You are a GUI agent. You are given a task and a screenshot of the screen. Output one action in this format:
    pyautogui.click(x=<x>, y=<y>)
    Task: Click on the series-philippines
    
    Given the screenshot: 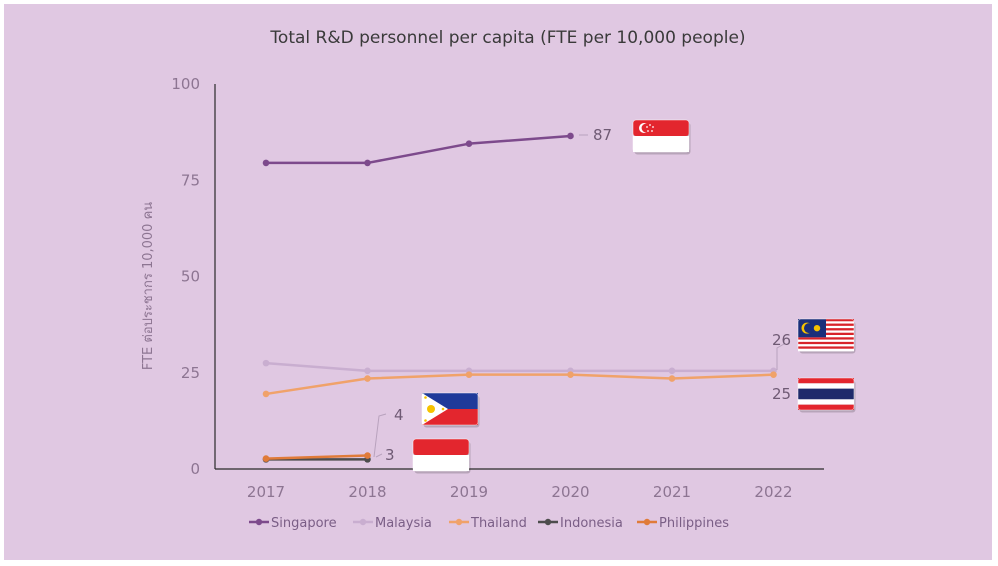 What is the action you would take?
    pyautogui.click(x=316, y=457)
    